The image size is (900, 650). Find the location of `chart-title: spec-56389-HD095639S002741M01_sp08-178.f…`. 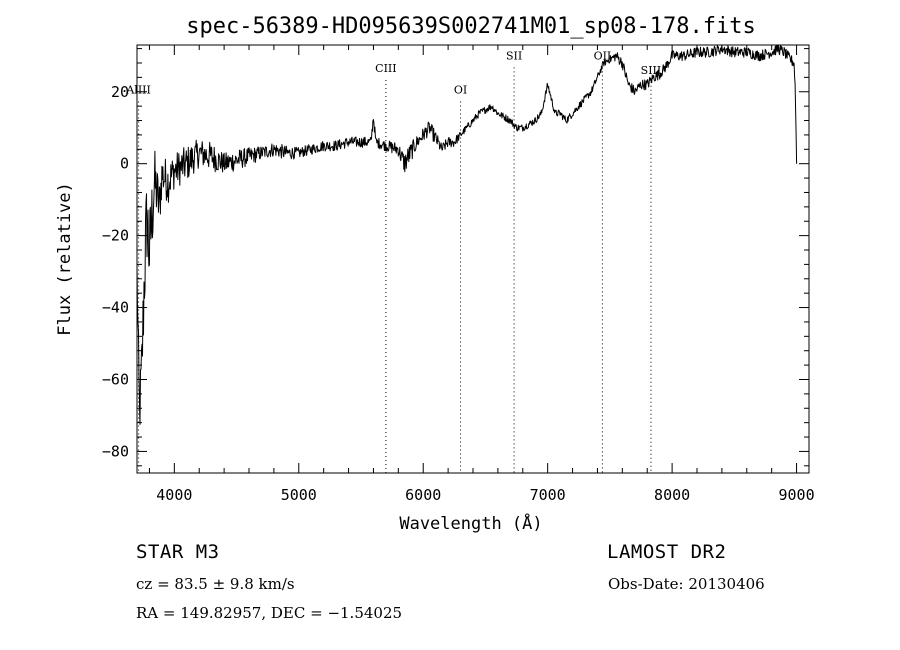

chart-title: spec-56389-HD095639S002741M01_sp08-178.f… is located at coordinates (471, 26).